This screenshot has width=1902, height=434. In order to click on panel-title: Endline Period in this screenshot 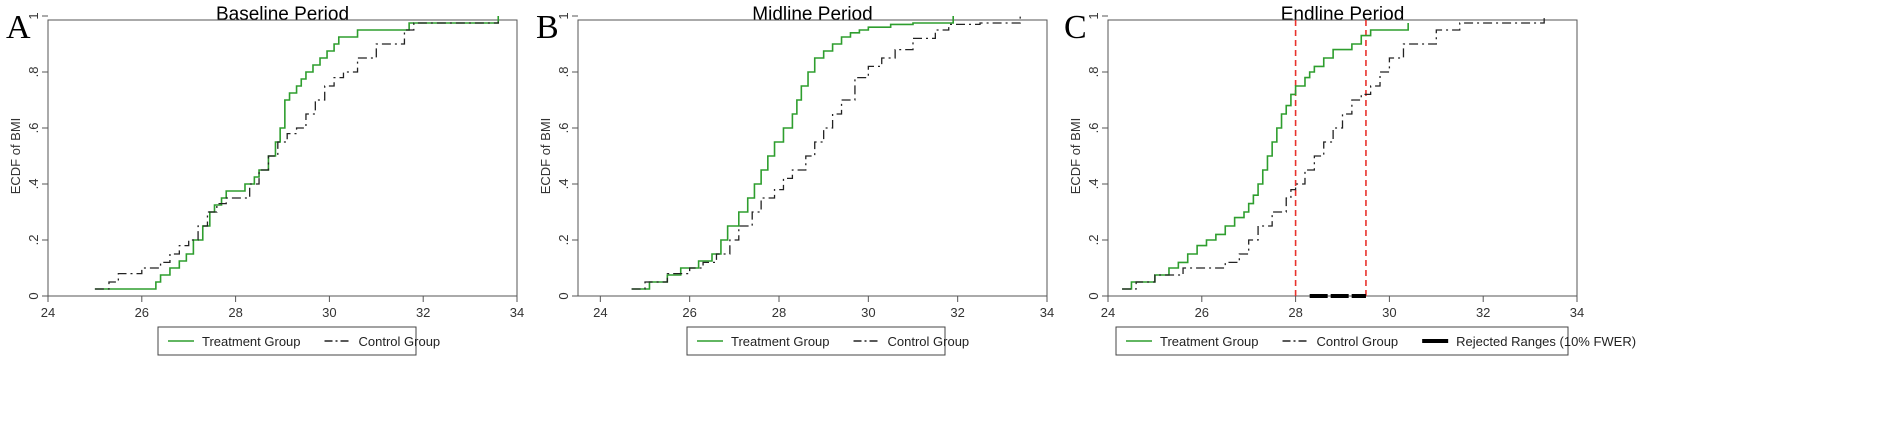, I will do `click(1343, 14)`.